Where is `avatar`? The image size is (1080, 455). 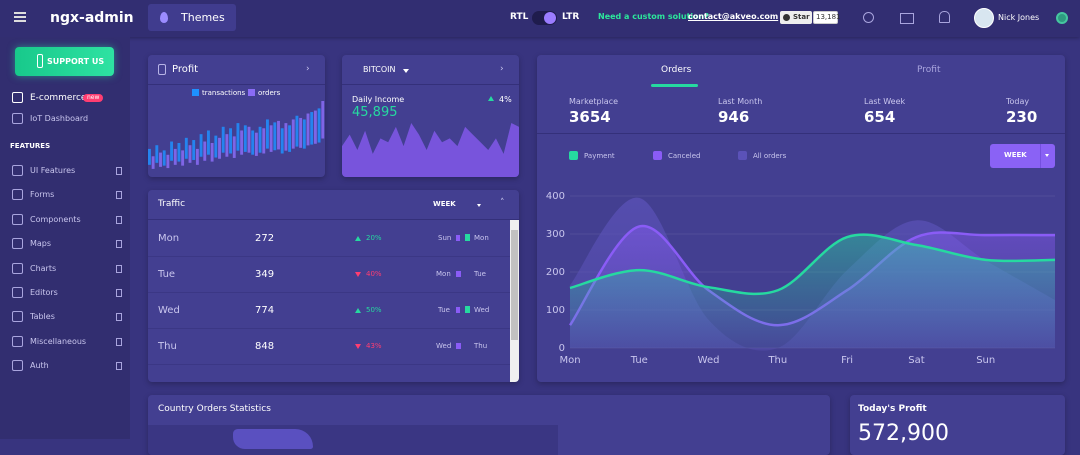
avatar is located at coordinates (984, 18).